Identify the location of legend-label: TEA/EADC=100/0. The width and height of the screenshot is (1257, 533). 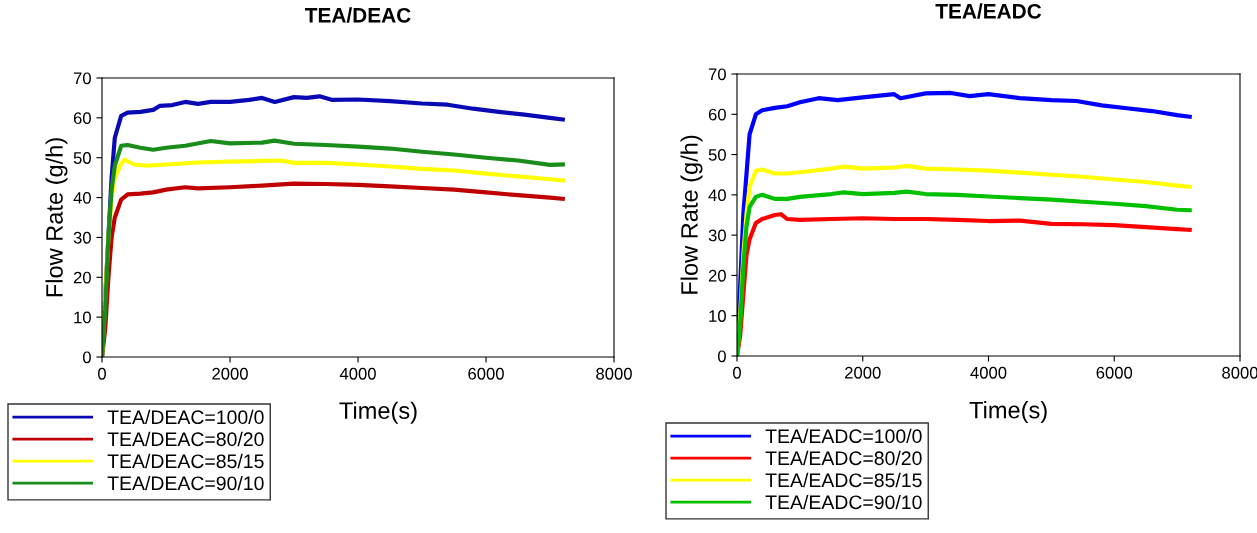
(843, 436).